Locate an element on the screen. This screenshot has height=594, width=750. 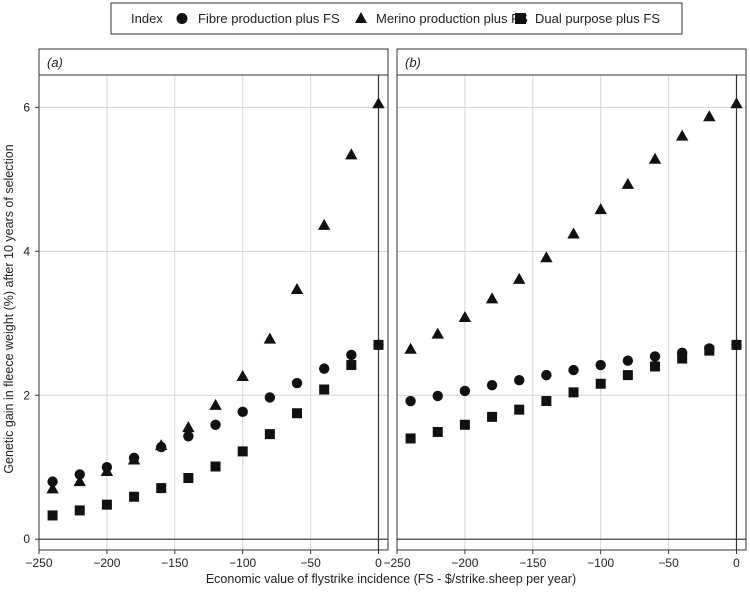
legend-triangle-marker is located at coordinates (361, 17).